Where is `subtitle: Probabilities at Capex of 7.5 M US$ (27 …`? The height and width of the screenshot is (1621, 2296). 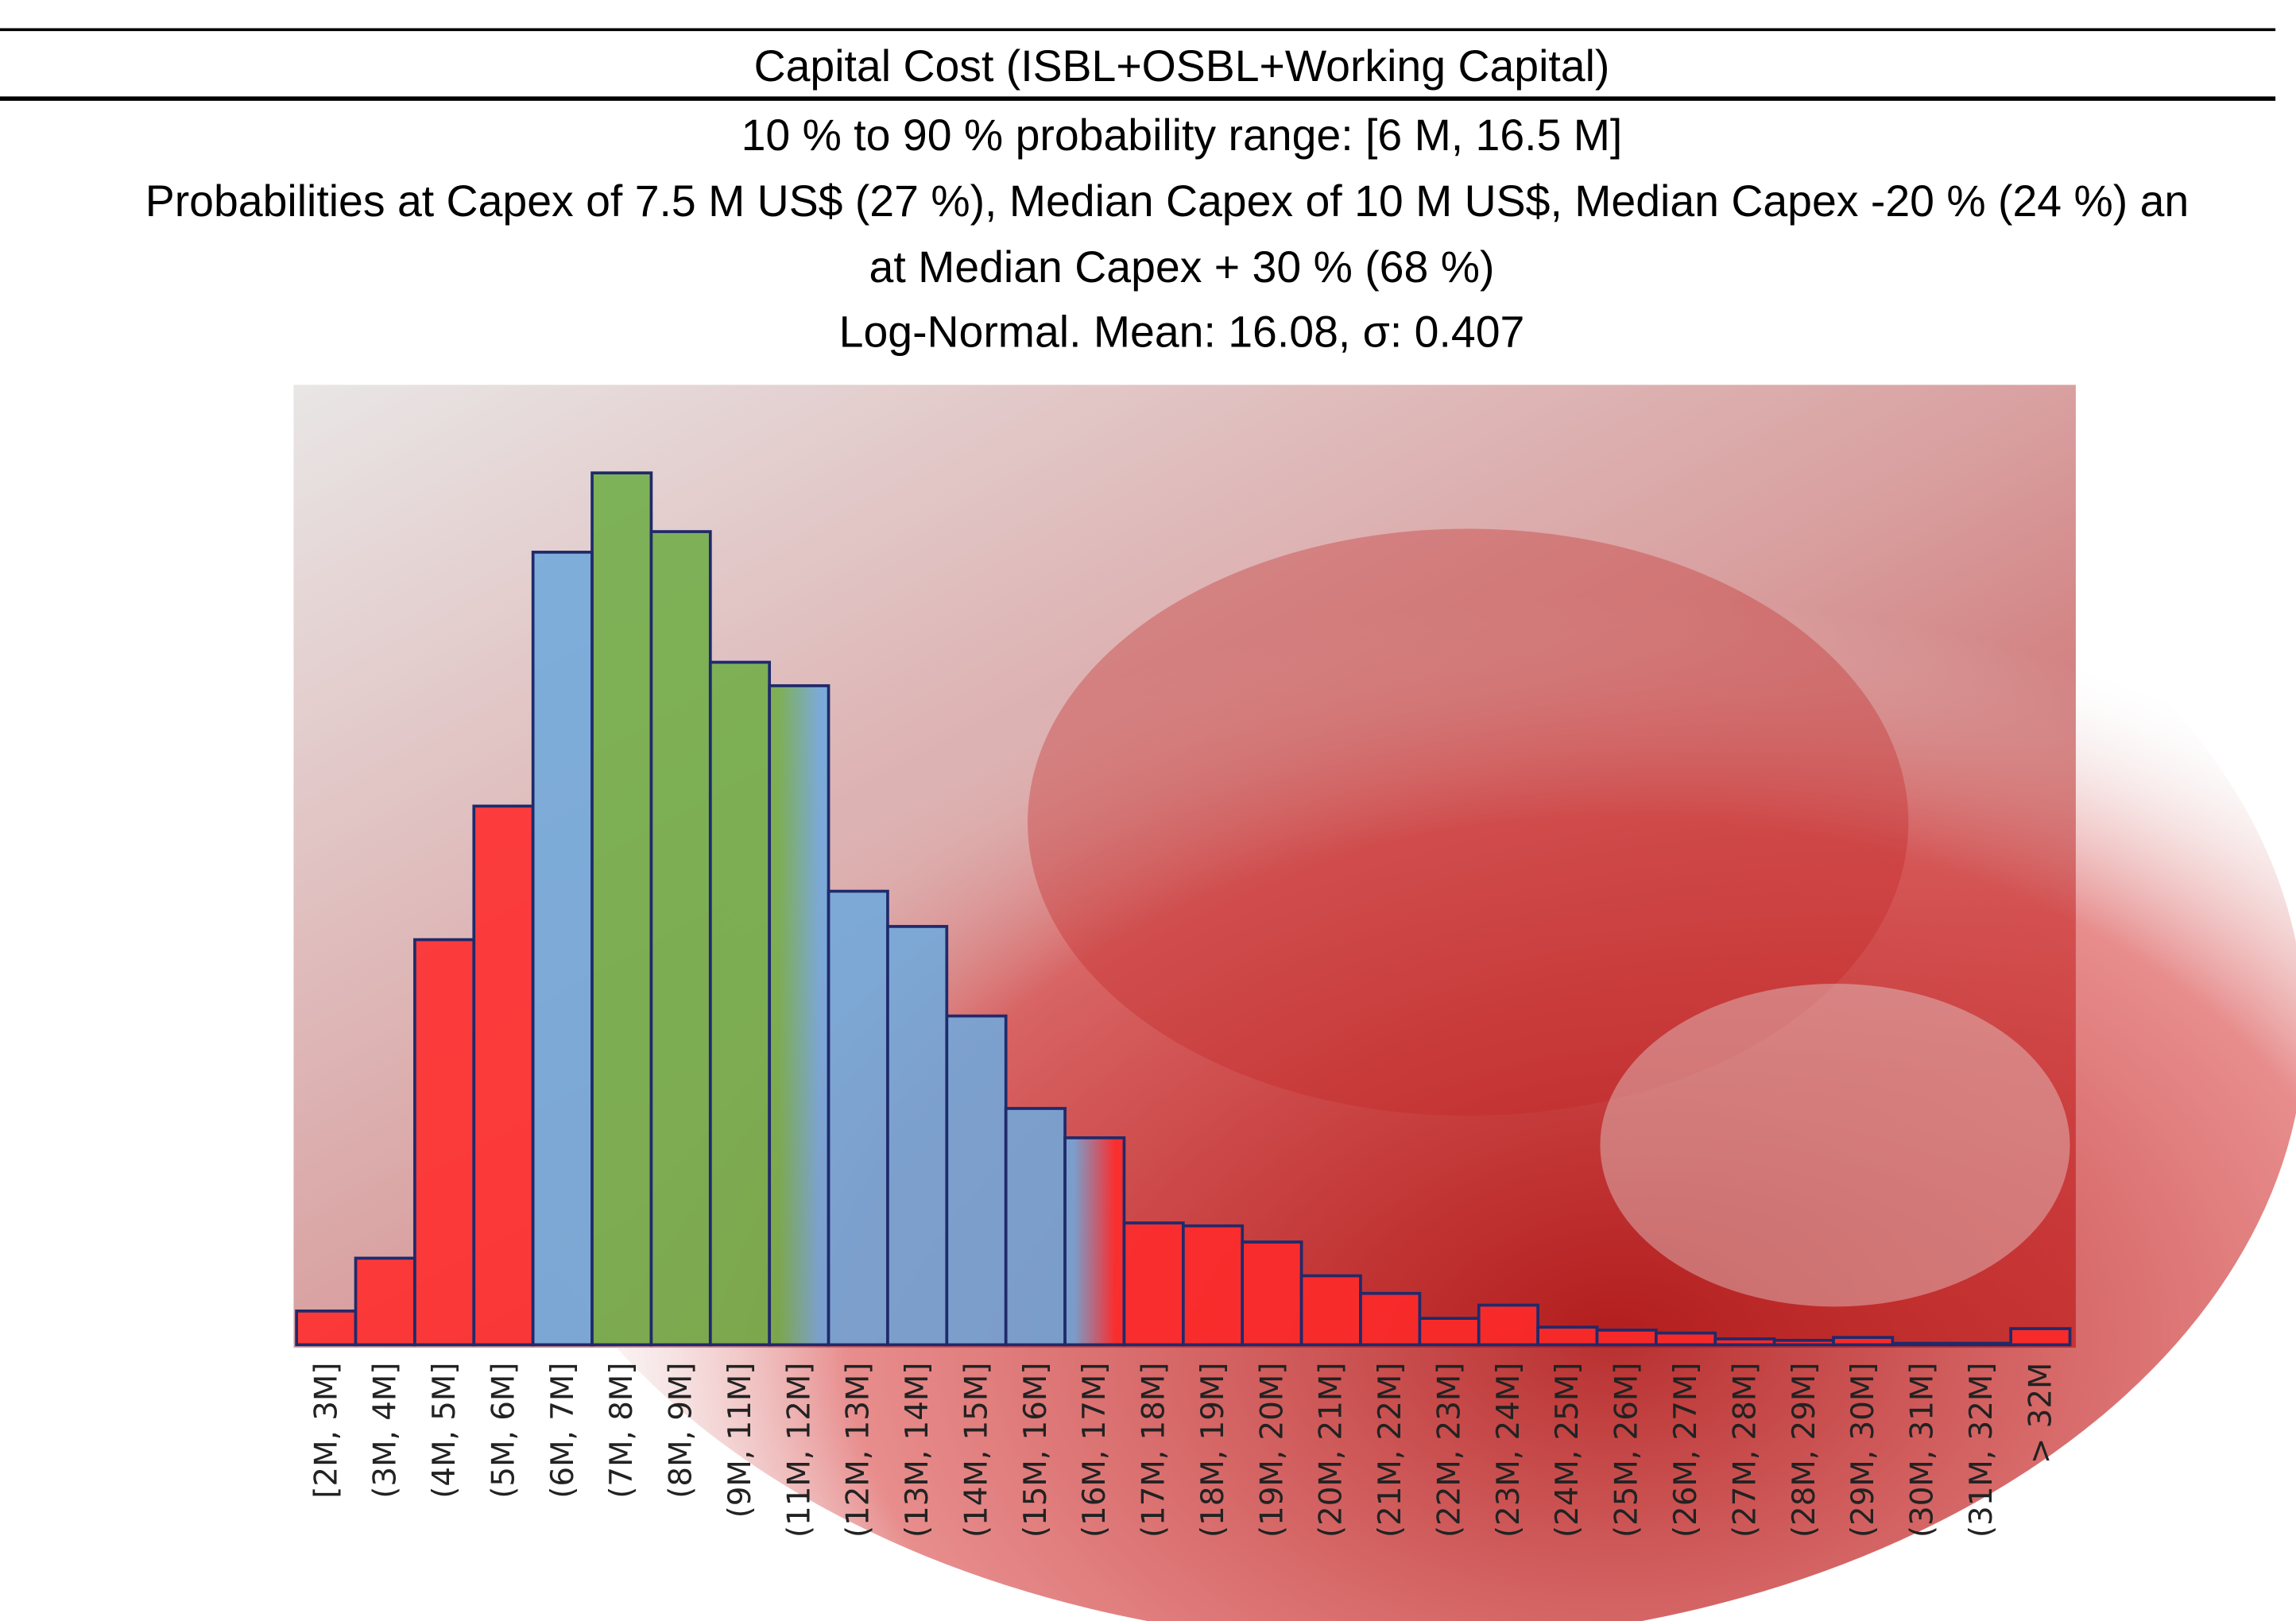
subtitle: Probabilities at Capex of 7.5 M US$ (27 … is located at coordinates (1167, 201).